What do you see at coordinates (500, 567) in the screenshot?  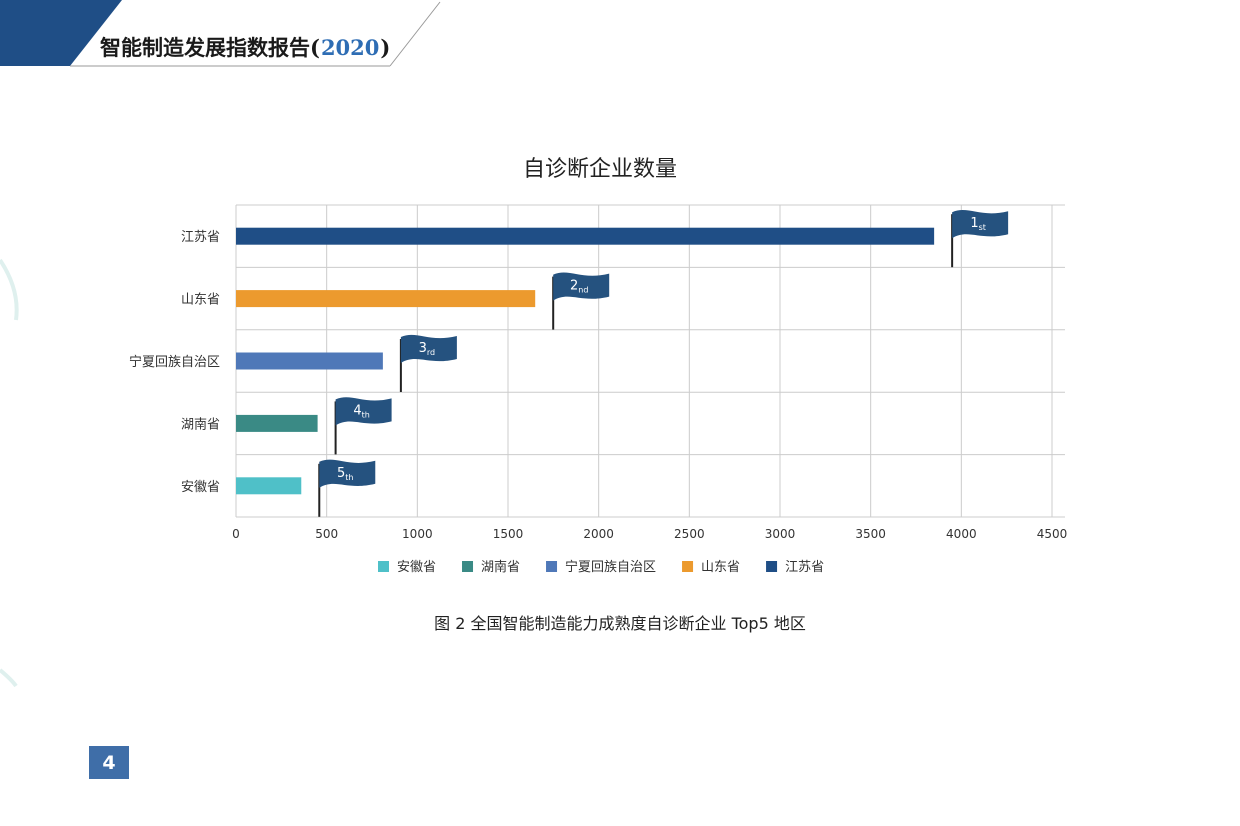 I see `legend-label: 湖南省` at bounding box center [500, 567].